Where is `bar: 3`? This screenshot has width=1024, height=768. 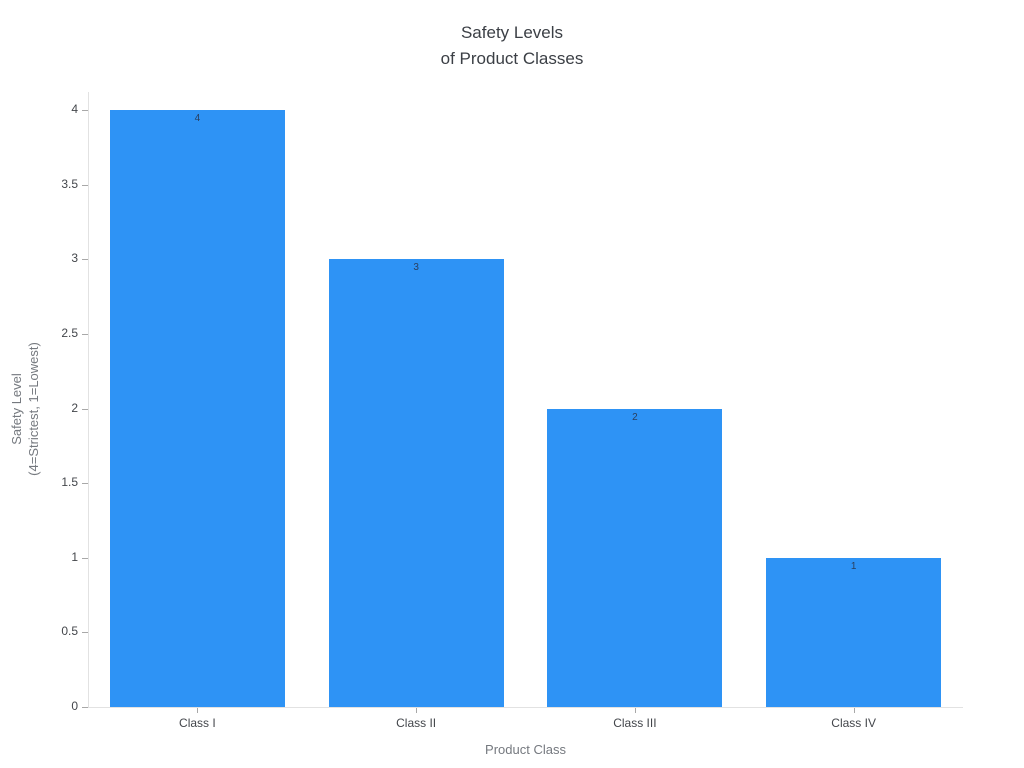
bar: 3 is located at coordinates (416, 483).